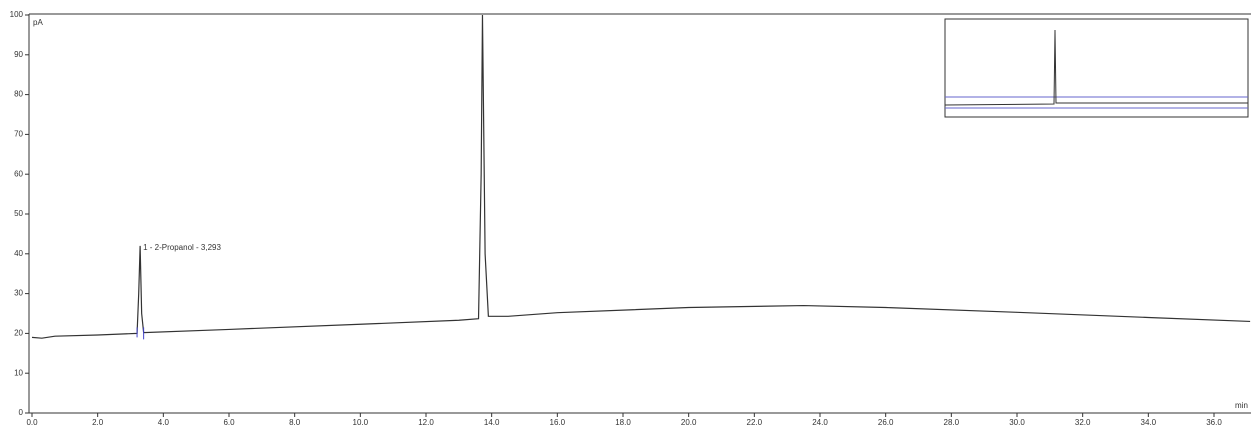 The height and width of the screenshot is (433, 1251). I want to click on x-tick-label: 28.0, so click(952, 422).